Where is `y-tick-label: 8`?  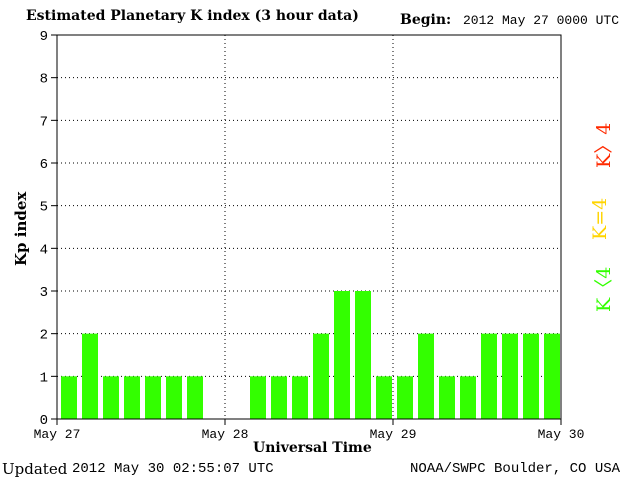
y-tick-label: 8 is located at coordinates (44, 80).